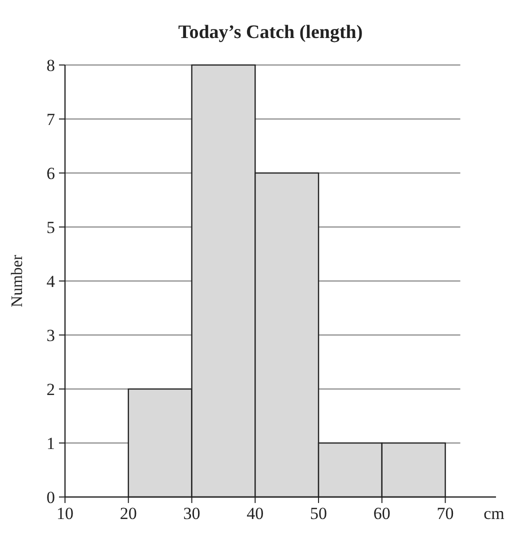 This screenshot has width=515, height=538. What do you see at coordinates (270, 32) in the screenshot?
I see `chart-title: Today’s Catch (length)` at bounding box center [270, 32].